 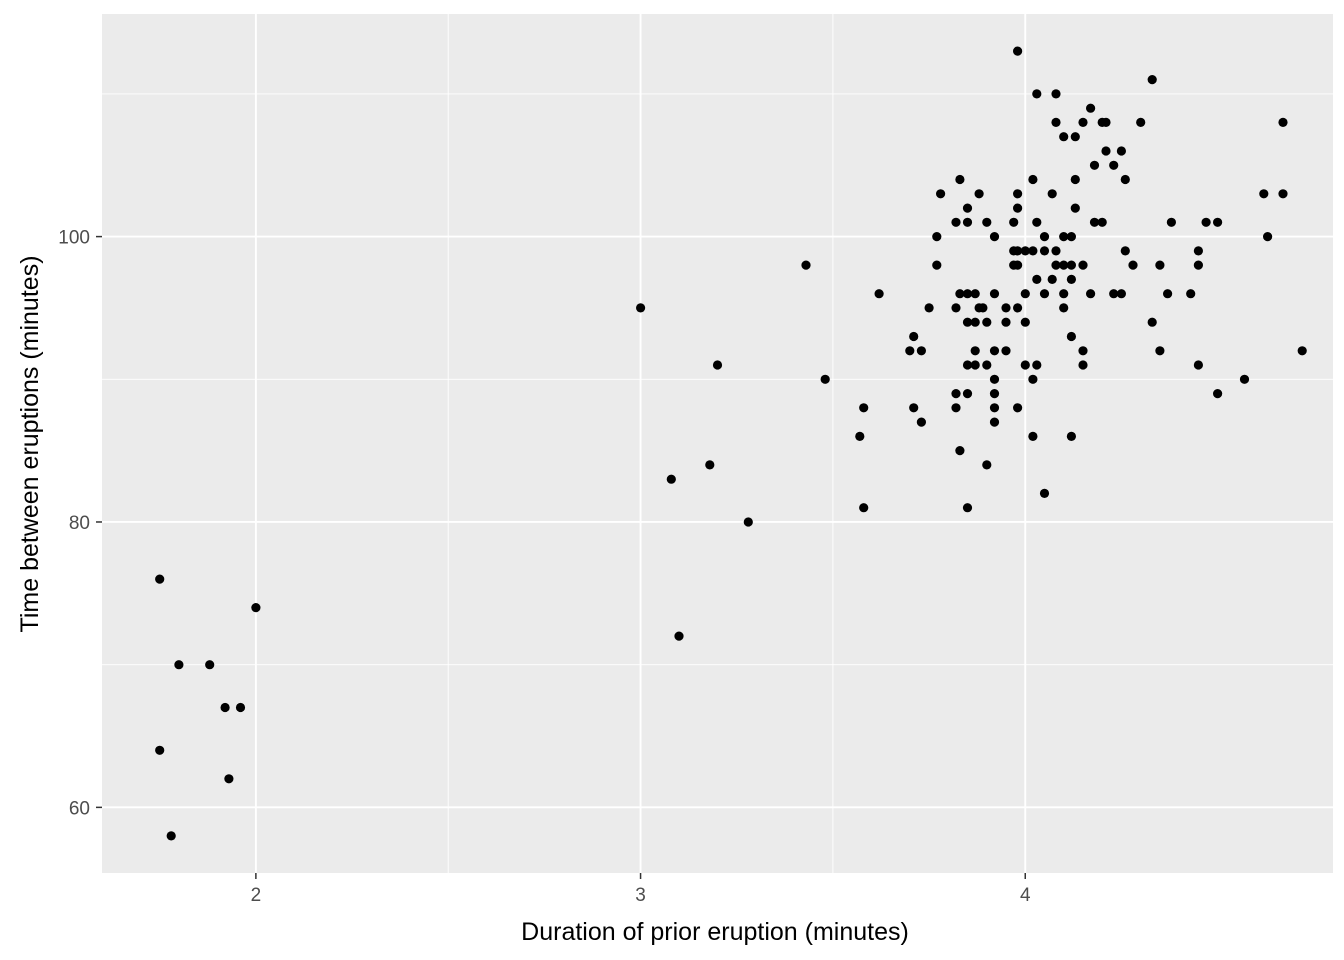 I want to click on x-tick-label: 2, so click(x=256, y=895).